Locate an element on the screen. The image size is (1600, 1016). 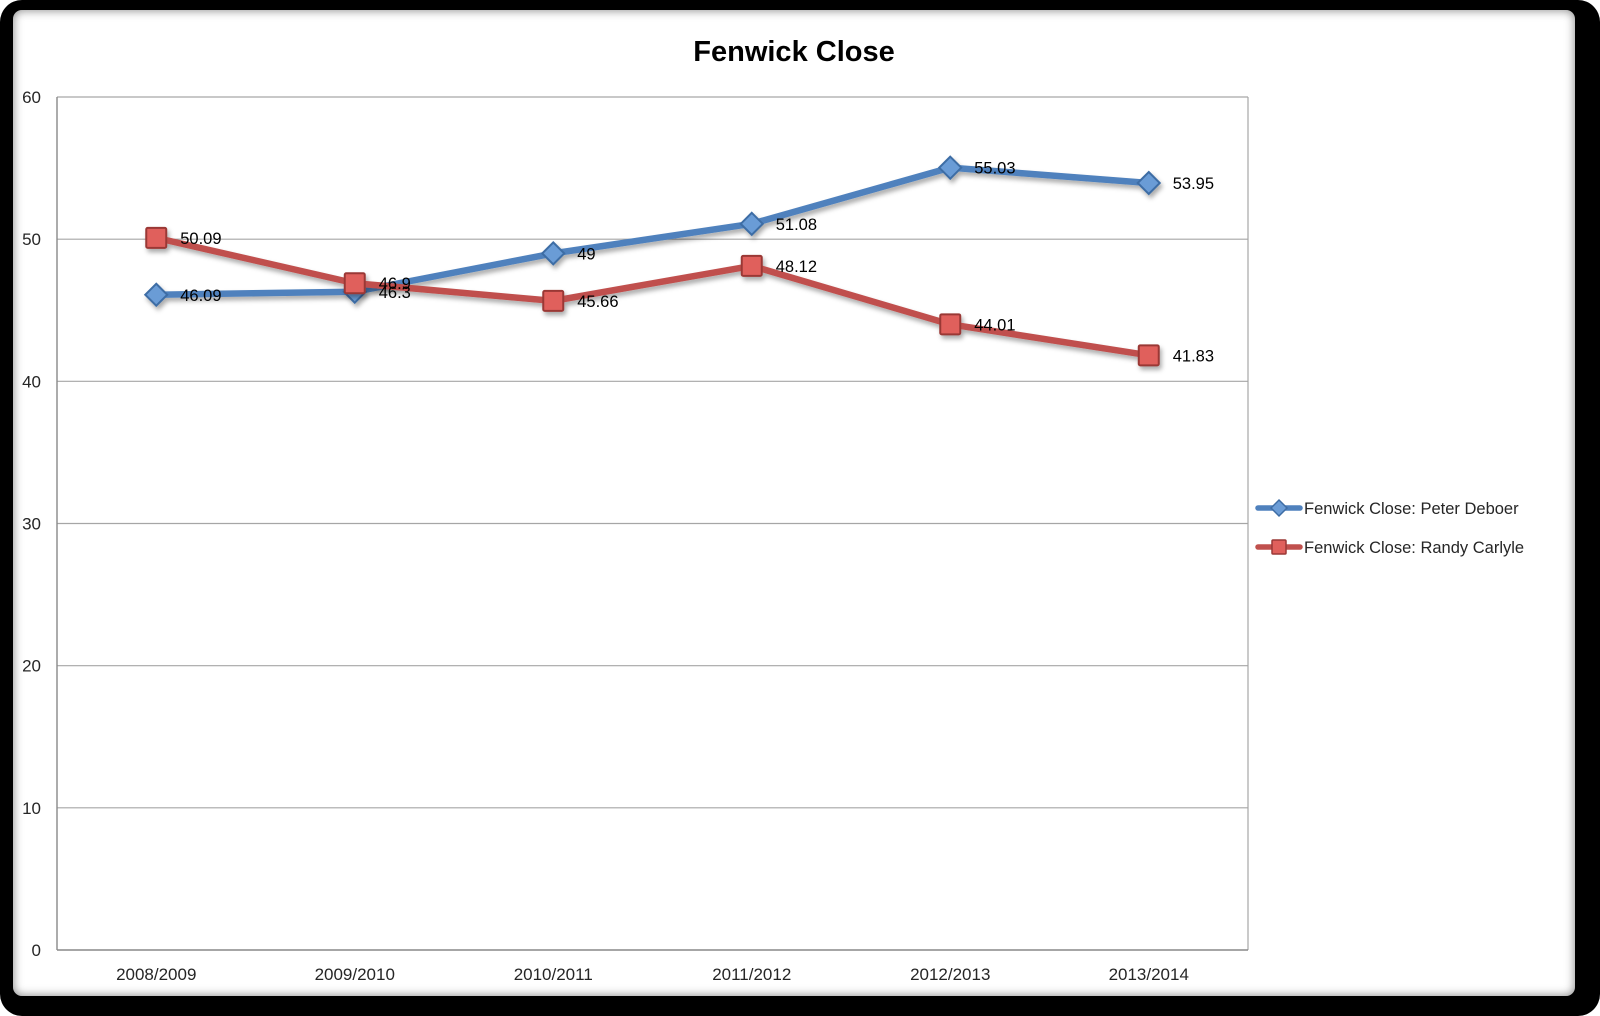
series-peter-deboer is located at coordinates (652, 231).